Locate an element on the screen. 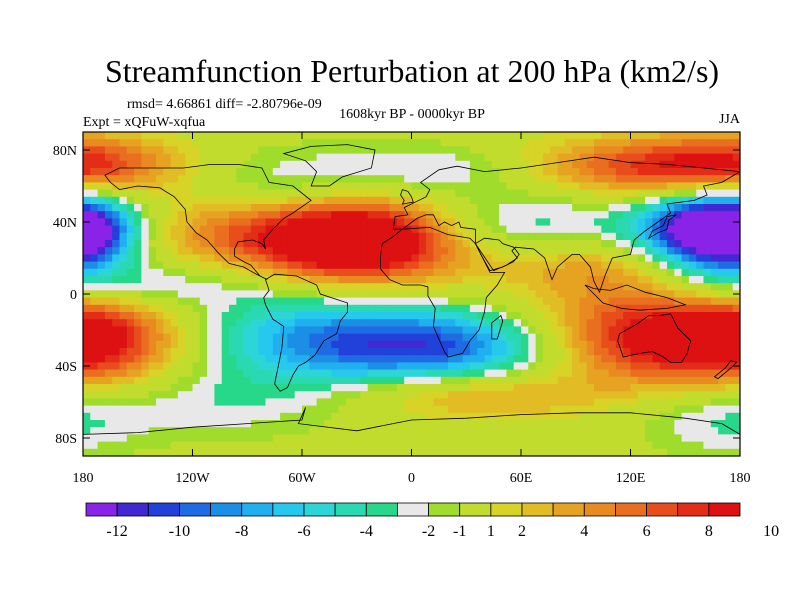 The image size is (800, 600). colorbar-label: 2 is located at coordinates (522, 531).